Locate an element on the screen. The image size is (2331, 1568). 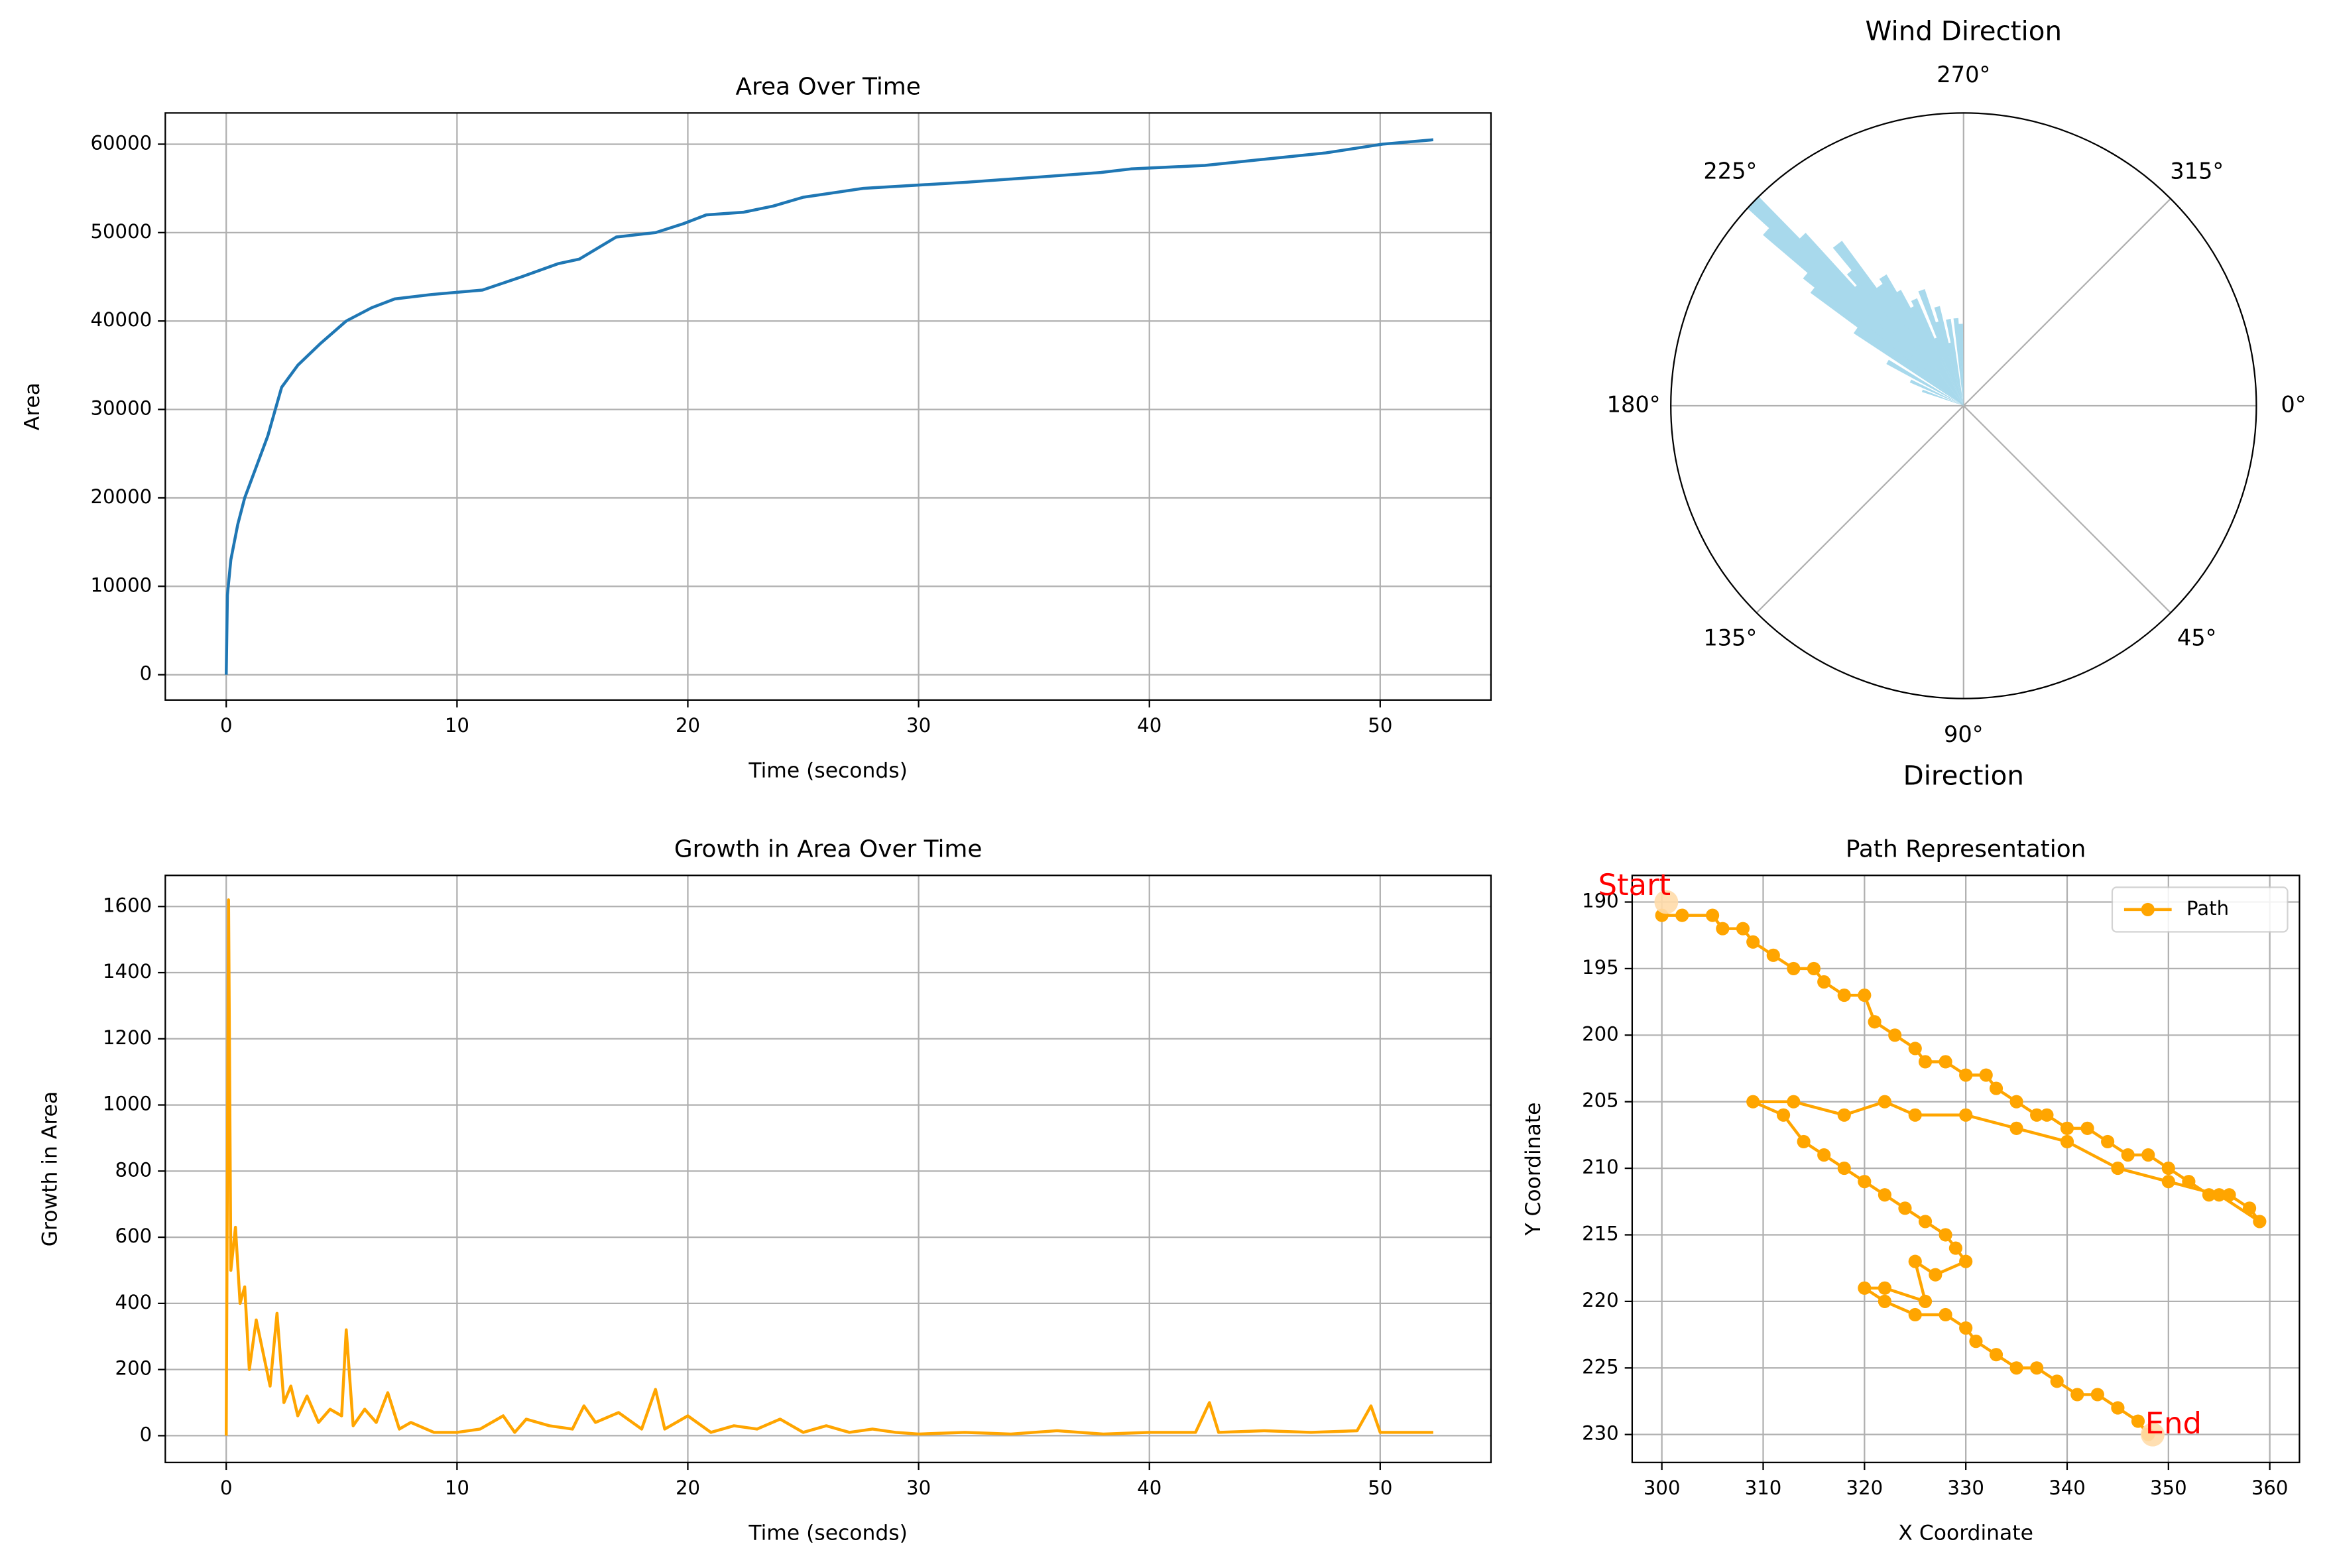
chart-title: Growth in Area Over Time is located at coordinates (828, 849).